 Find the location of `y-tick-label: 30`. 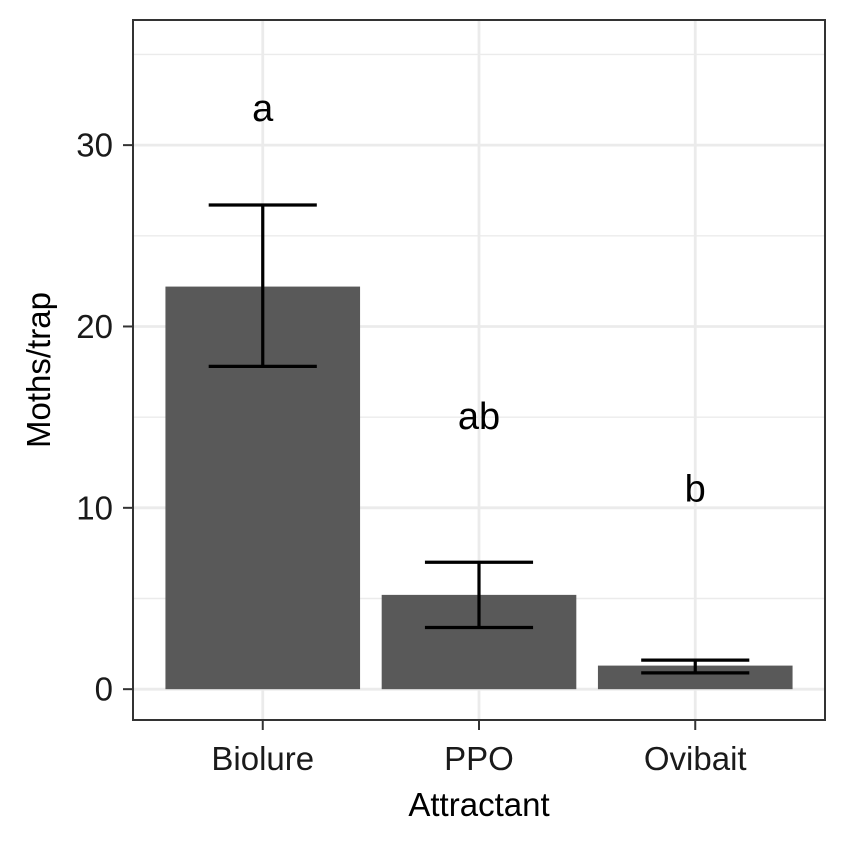

y-tick-label: 30 is located at coordinates (94, 145).